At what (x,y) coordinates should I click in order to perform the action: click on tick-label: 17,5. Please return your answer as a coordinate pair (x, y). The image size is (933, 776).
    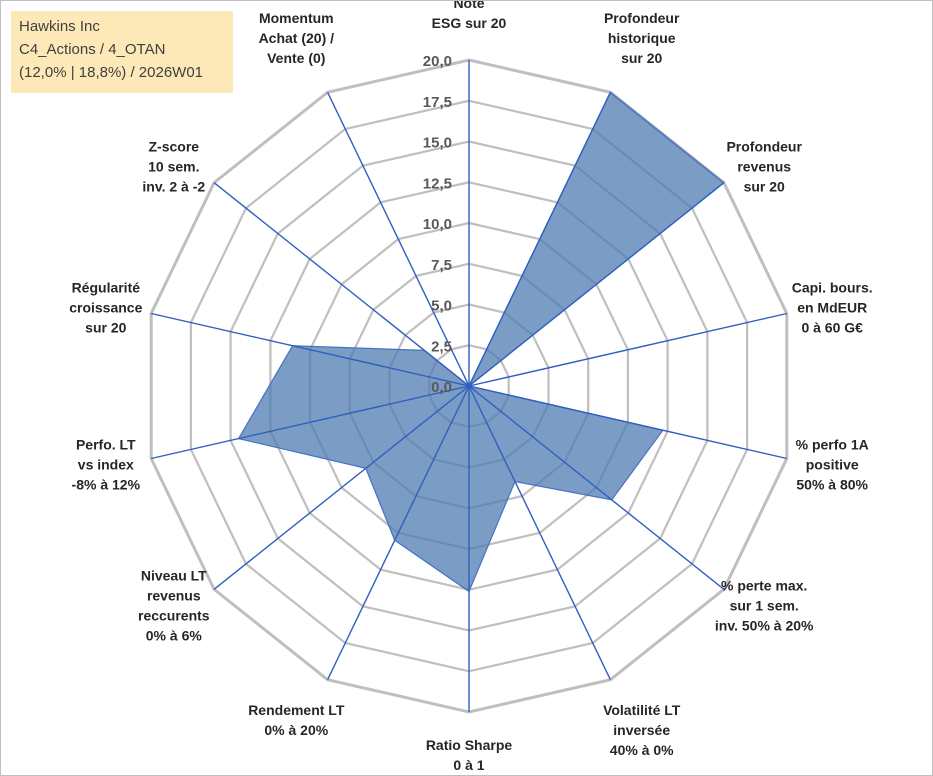
    Looking at the image, I should click on (437, 102).